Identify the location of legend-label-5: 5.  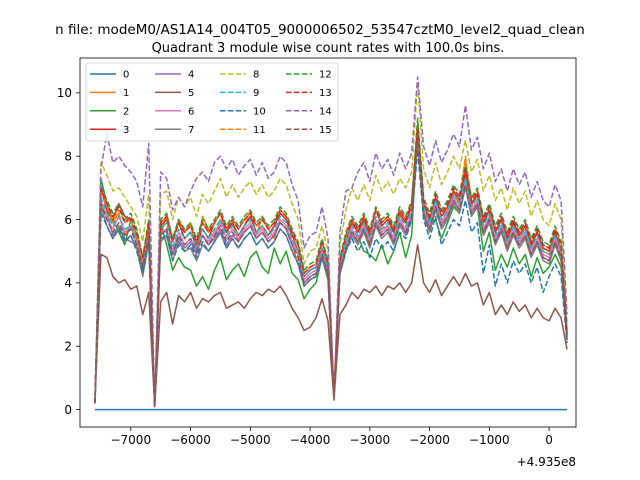
(191, 93).